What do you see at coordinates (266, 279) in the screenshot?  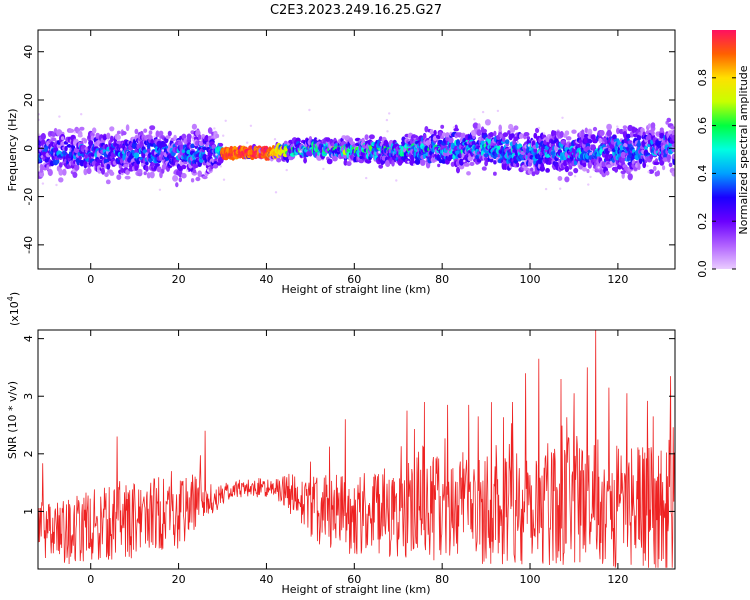 I see `spectrogram-x-tick-label: 40` at bounding box center [266, 279].